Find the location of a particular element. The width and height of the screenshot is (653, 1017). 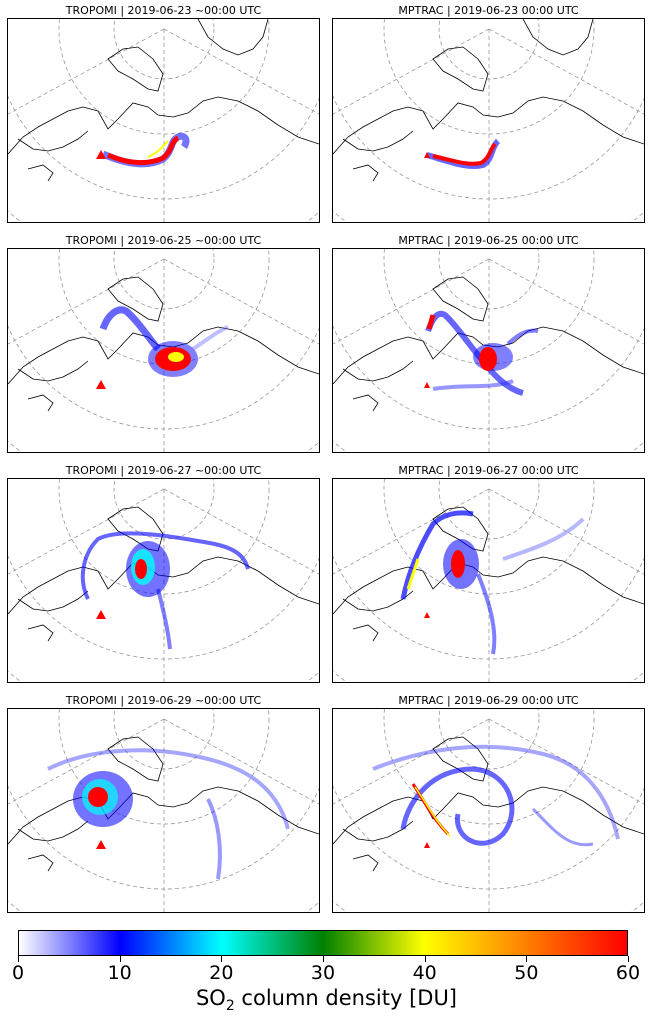

panel-title-tropomi-0625: TROPOMI | 2019-06-25 ~00:00 UTC is located at coordinates (163, 240).